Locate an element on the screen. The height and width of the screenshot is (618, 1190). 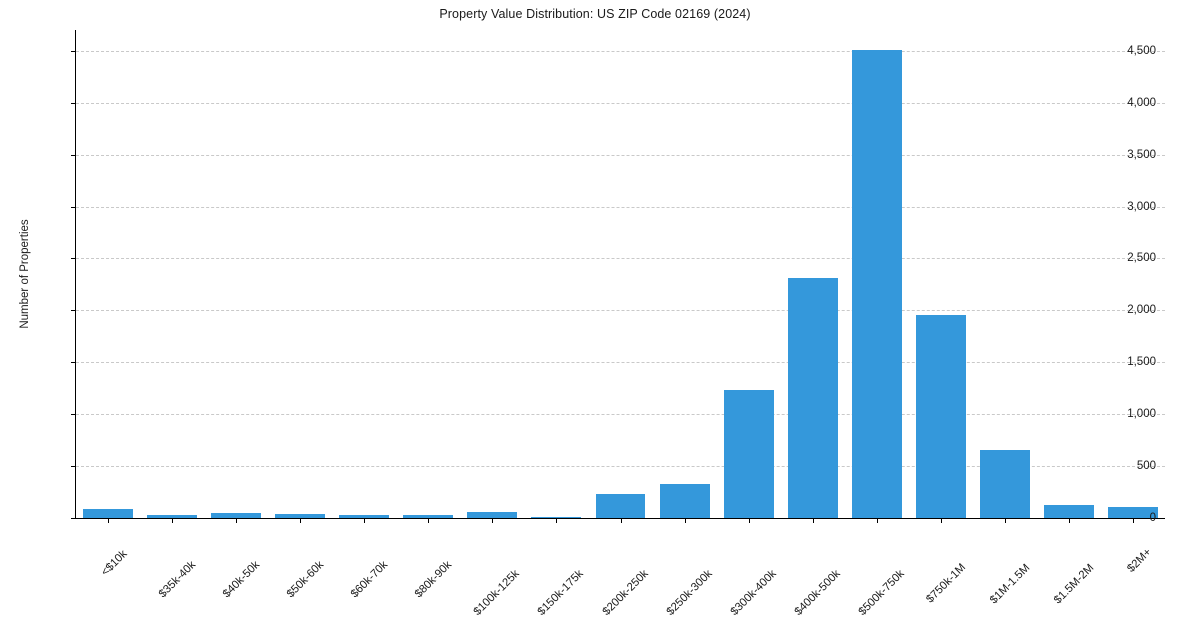
x-tick-label: $80k-90k is located at coordinates (434, 579).